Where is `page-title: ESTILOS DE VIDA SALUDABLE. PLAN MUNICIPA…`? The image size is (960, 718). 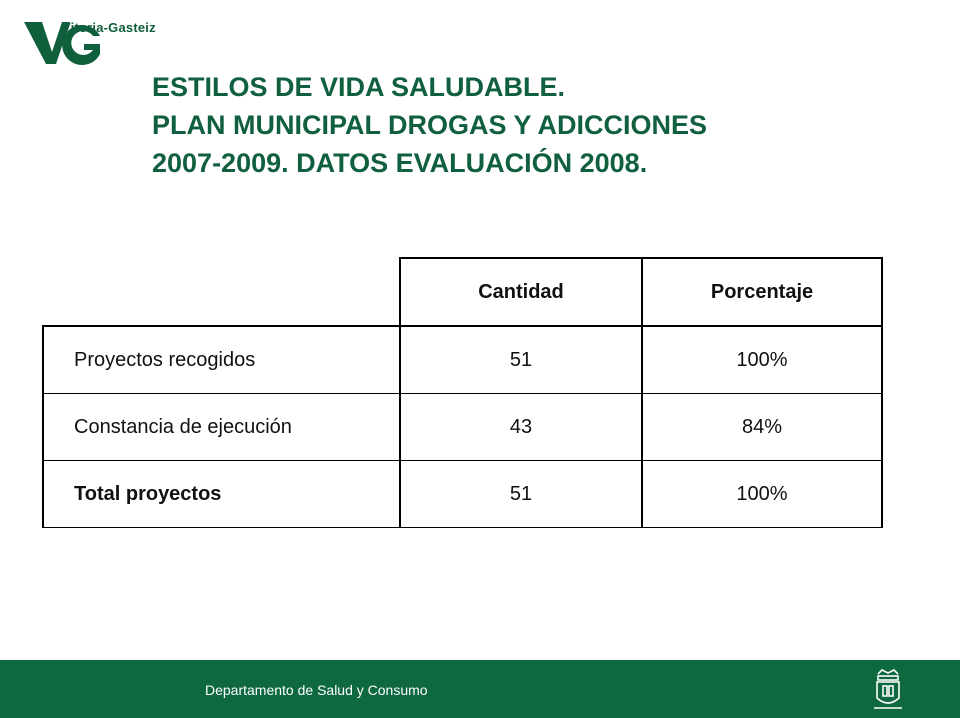 page-title: ESTILOS DE VIDA SALUDABLE. PLAN MUNICIPA… is located at coordinates (532, 125).